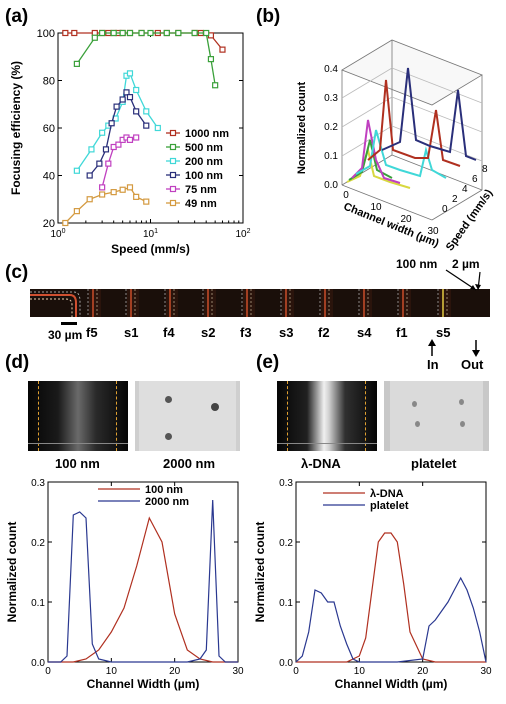 Image resolution: width=506 pixels, height=704 pixels. What do you see at coordinates (17, 16) in the screenshot?
I see `panel-label-a: (a)` at bounding box center [17, 16].